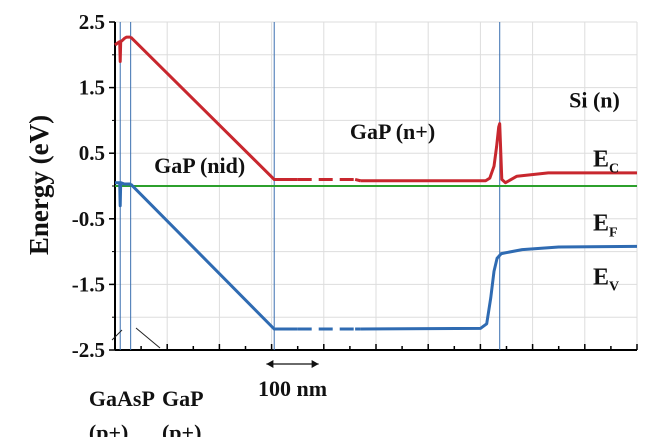 This screenshot has width=646, height=437. I want to click on y-tick-label: -1.5, so click(88, 284).